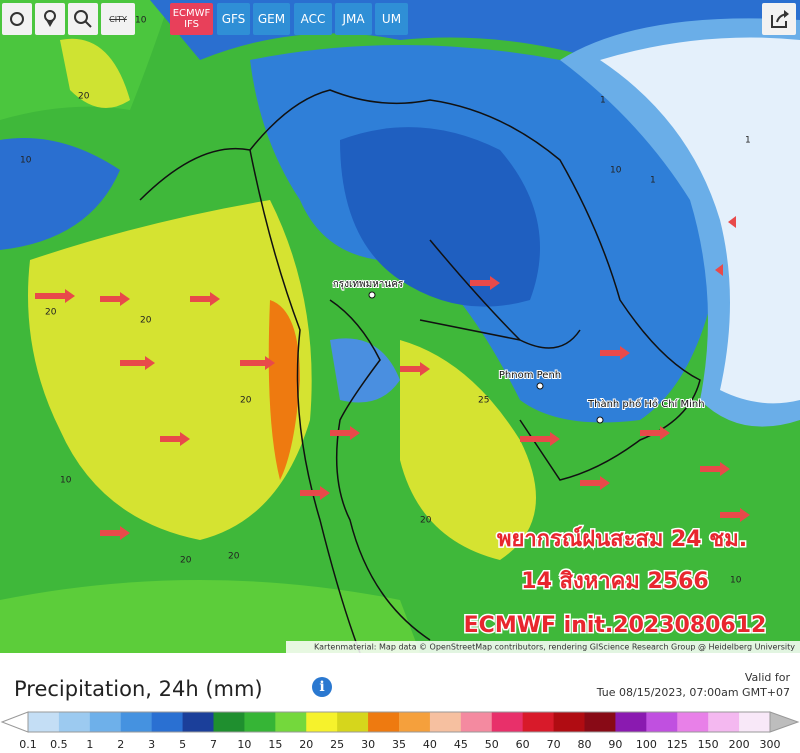 Image resolution: width=800 pixels, height=753 pixels. Describe the element at coordinates (306, 744) in the screenshot. I see `colorbar-tick-label: 20` at that location.